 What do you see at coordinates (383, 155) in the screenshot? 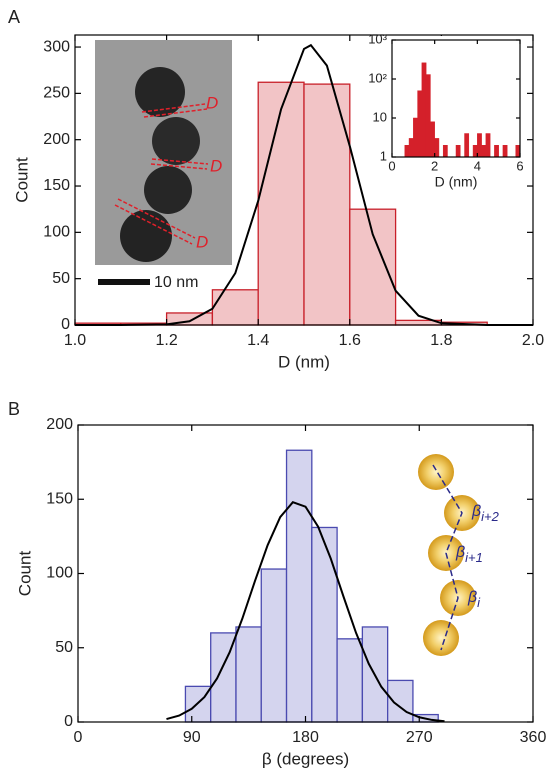
I see `y-tick-label: 1` at bounding box center [383, 155].